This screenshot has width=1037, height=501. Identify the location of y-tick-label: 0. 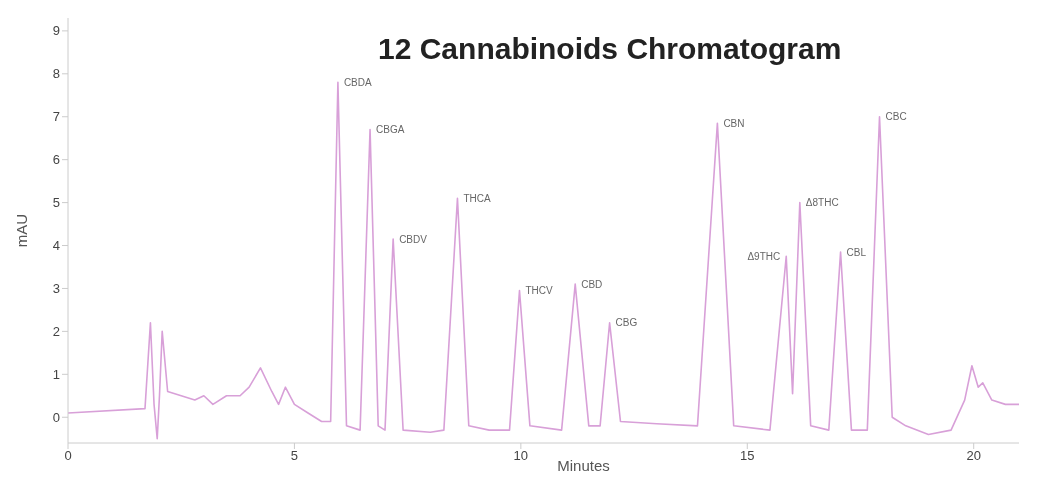
(56, 417).